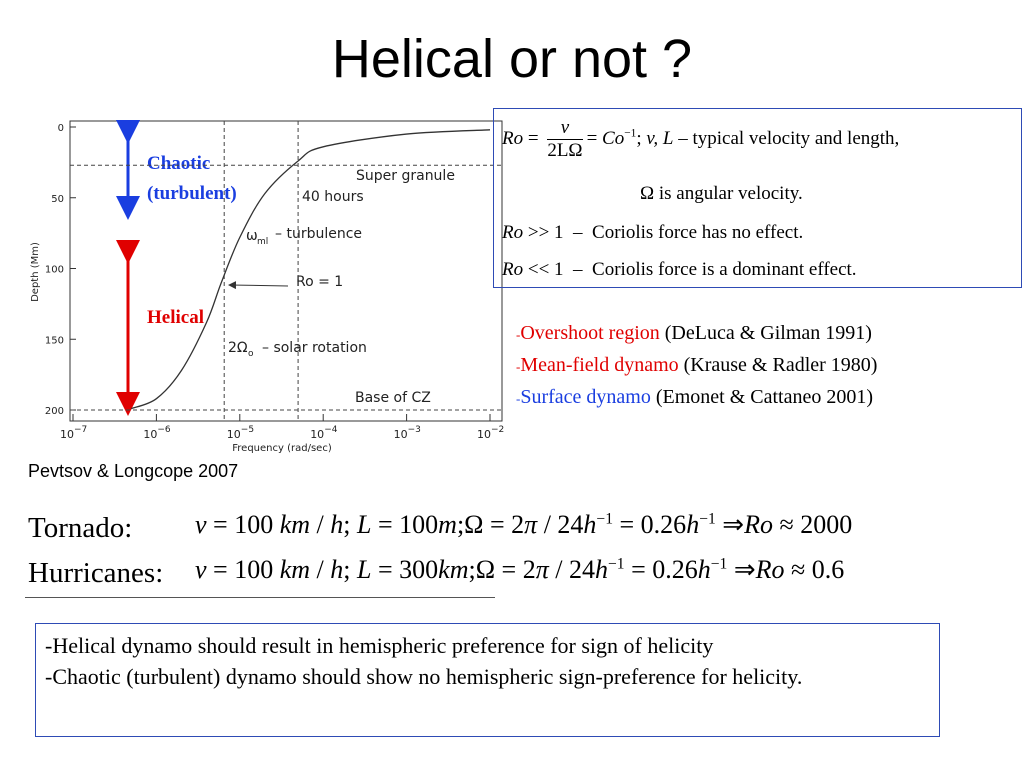 This screenshot has height=768, width=1024. Describe the element at coordinates (660, 138) in the screenshot. I see `eq-text: v, L` at that location.